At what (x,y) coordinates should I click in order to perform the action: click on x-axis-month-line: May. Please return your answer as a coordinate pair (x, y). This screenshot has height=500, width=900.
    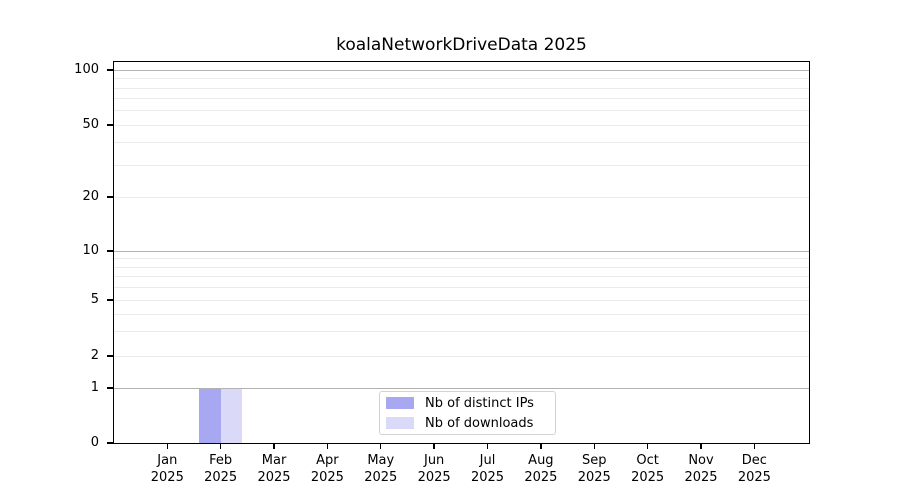
    Looking at the image, I should click on (381, 460).